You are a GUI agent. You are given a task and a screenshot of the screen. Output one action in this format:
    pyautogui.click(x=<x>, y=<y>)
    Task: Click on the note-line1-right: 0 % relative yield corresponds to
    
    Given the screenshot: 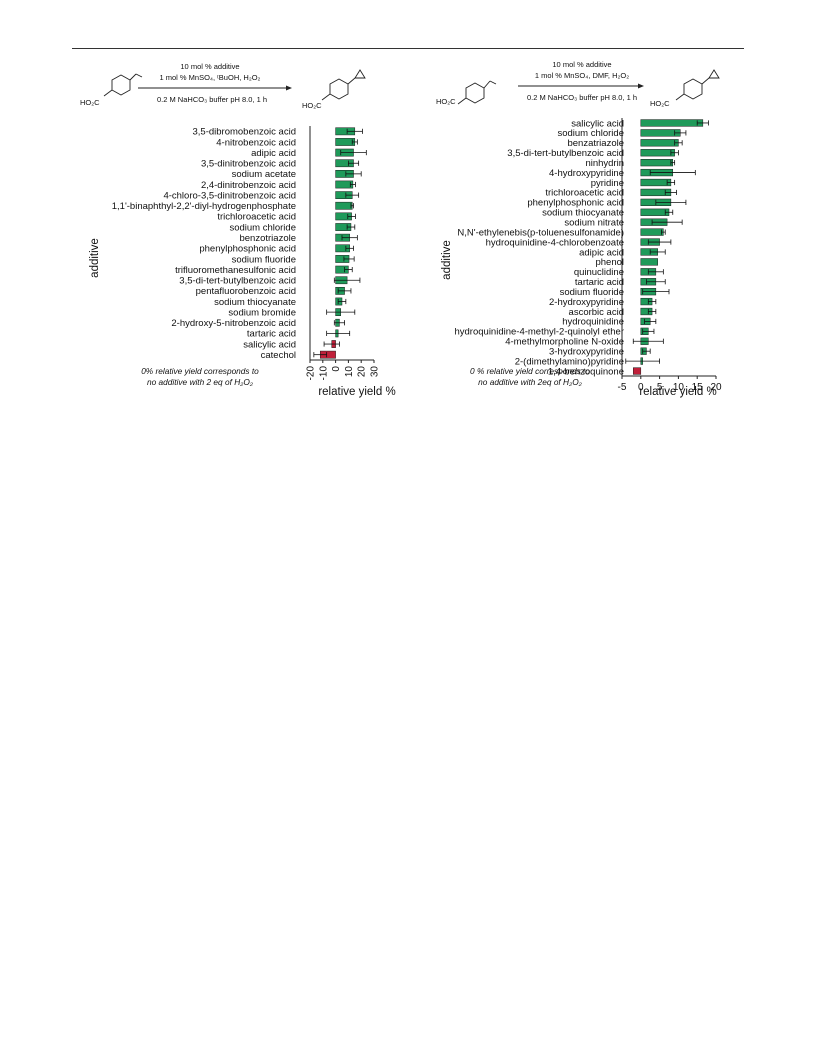 What is the action you would take?
    pyautogui.click(x=530, y=371)
    